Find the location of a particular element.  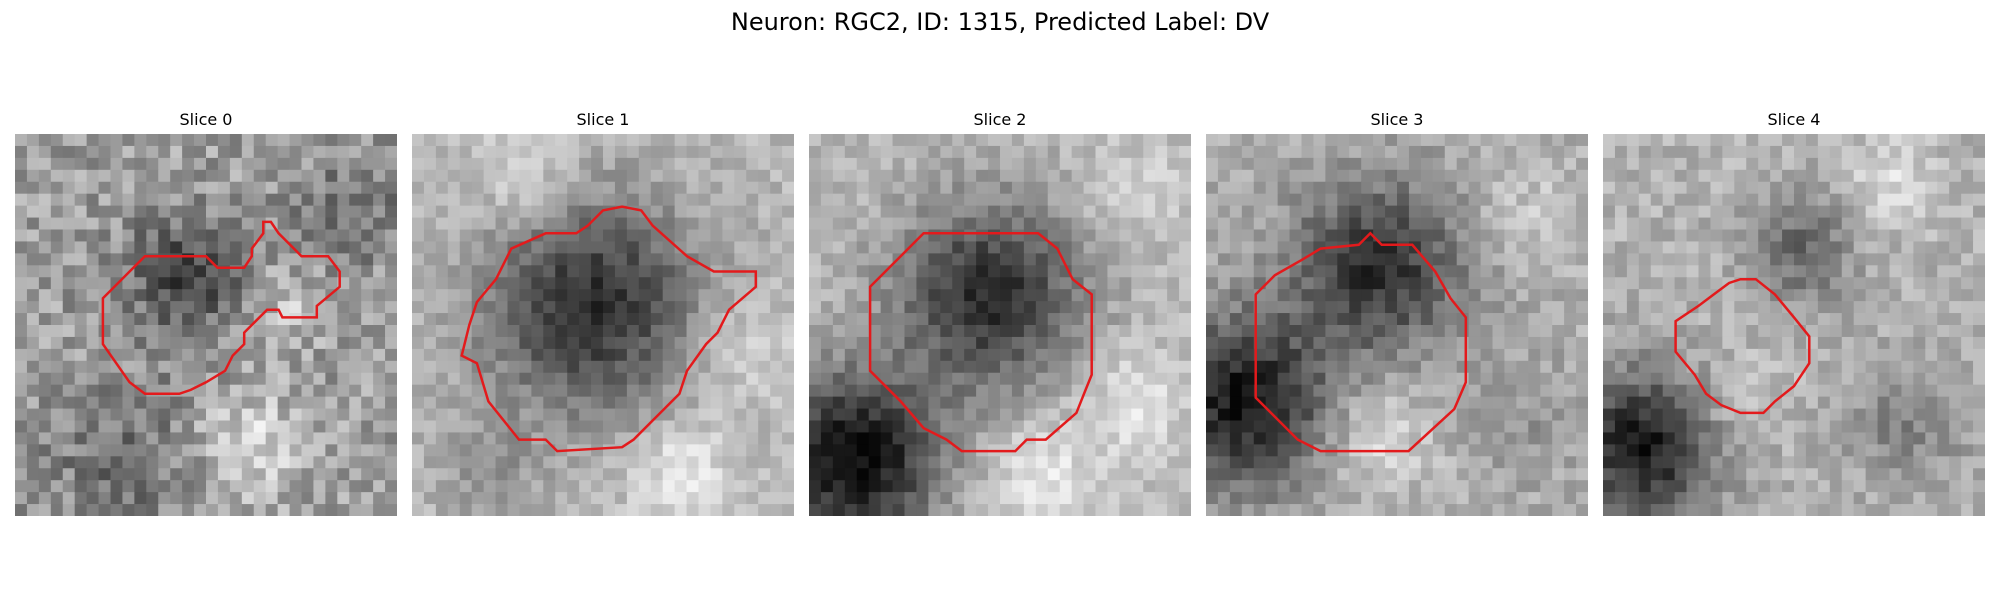

slice-title: Slice 4 is located at coordinates (1794, 119).